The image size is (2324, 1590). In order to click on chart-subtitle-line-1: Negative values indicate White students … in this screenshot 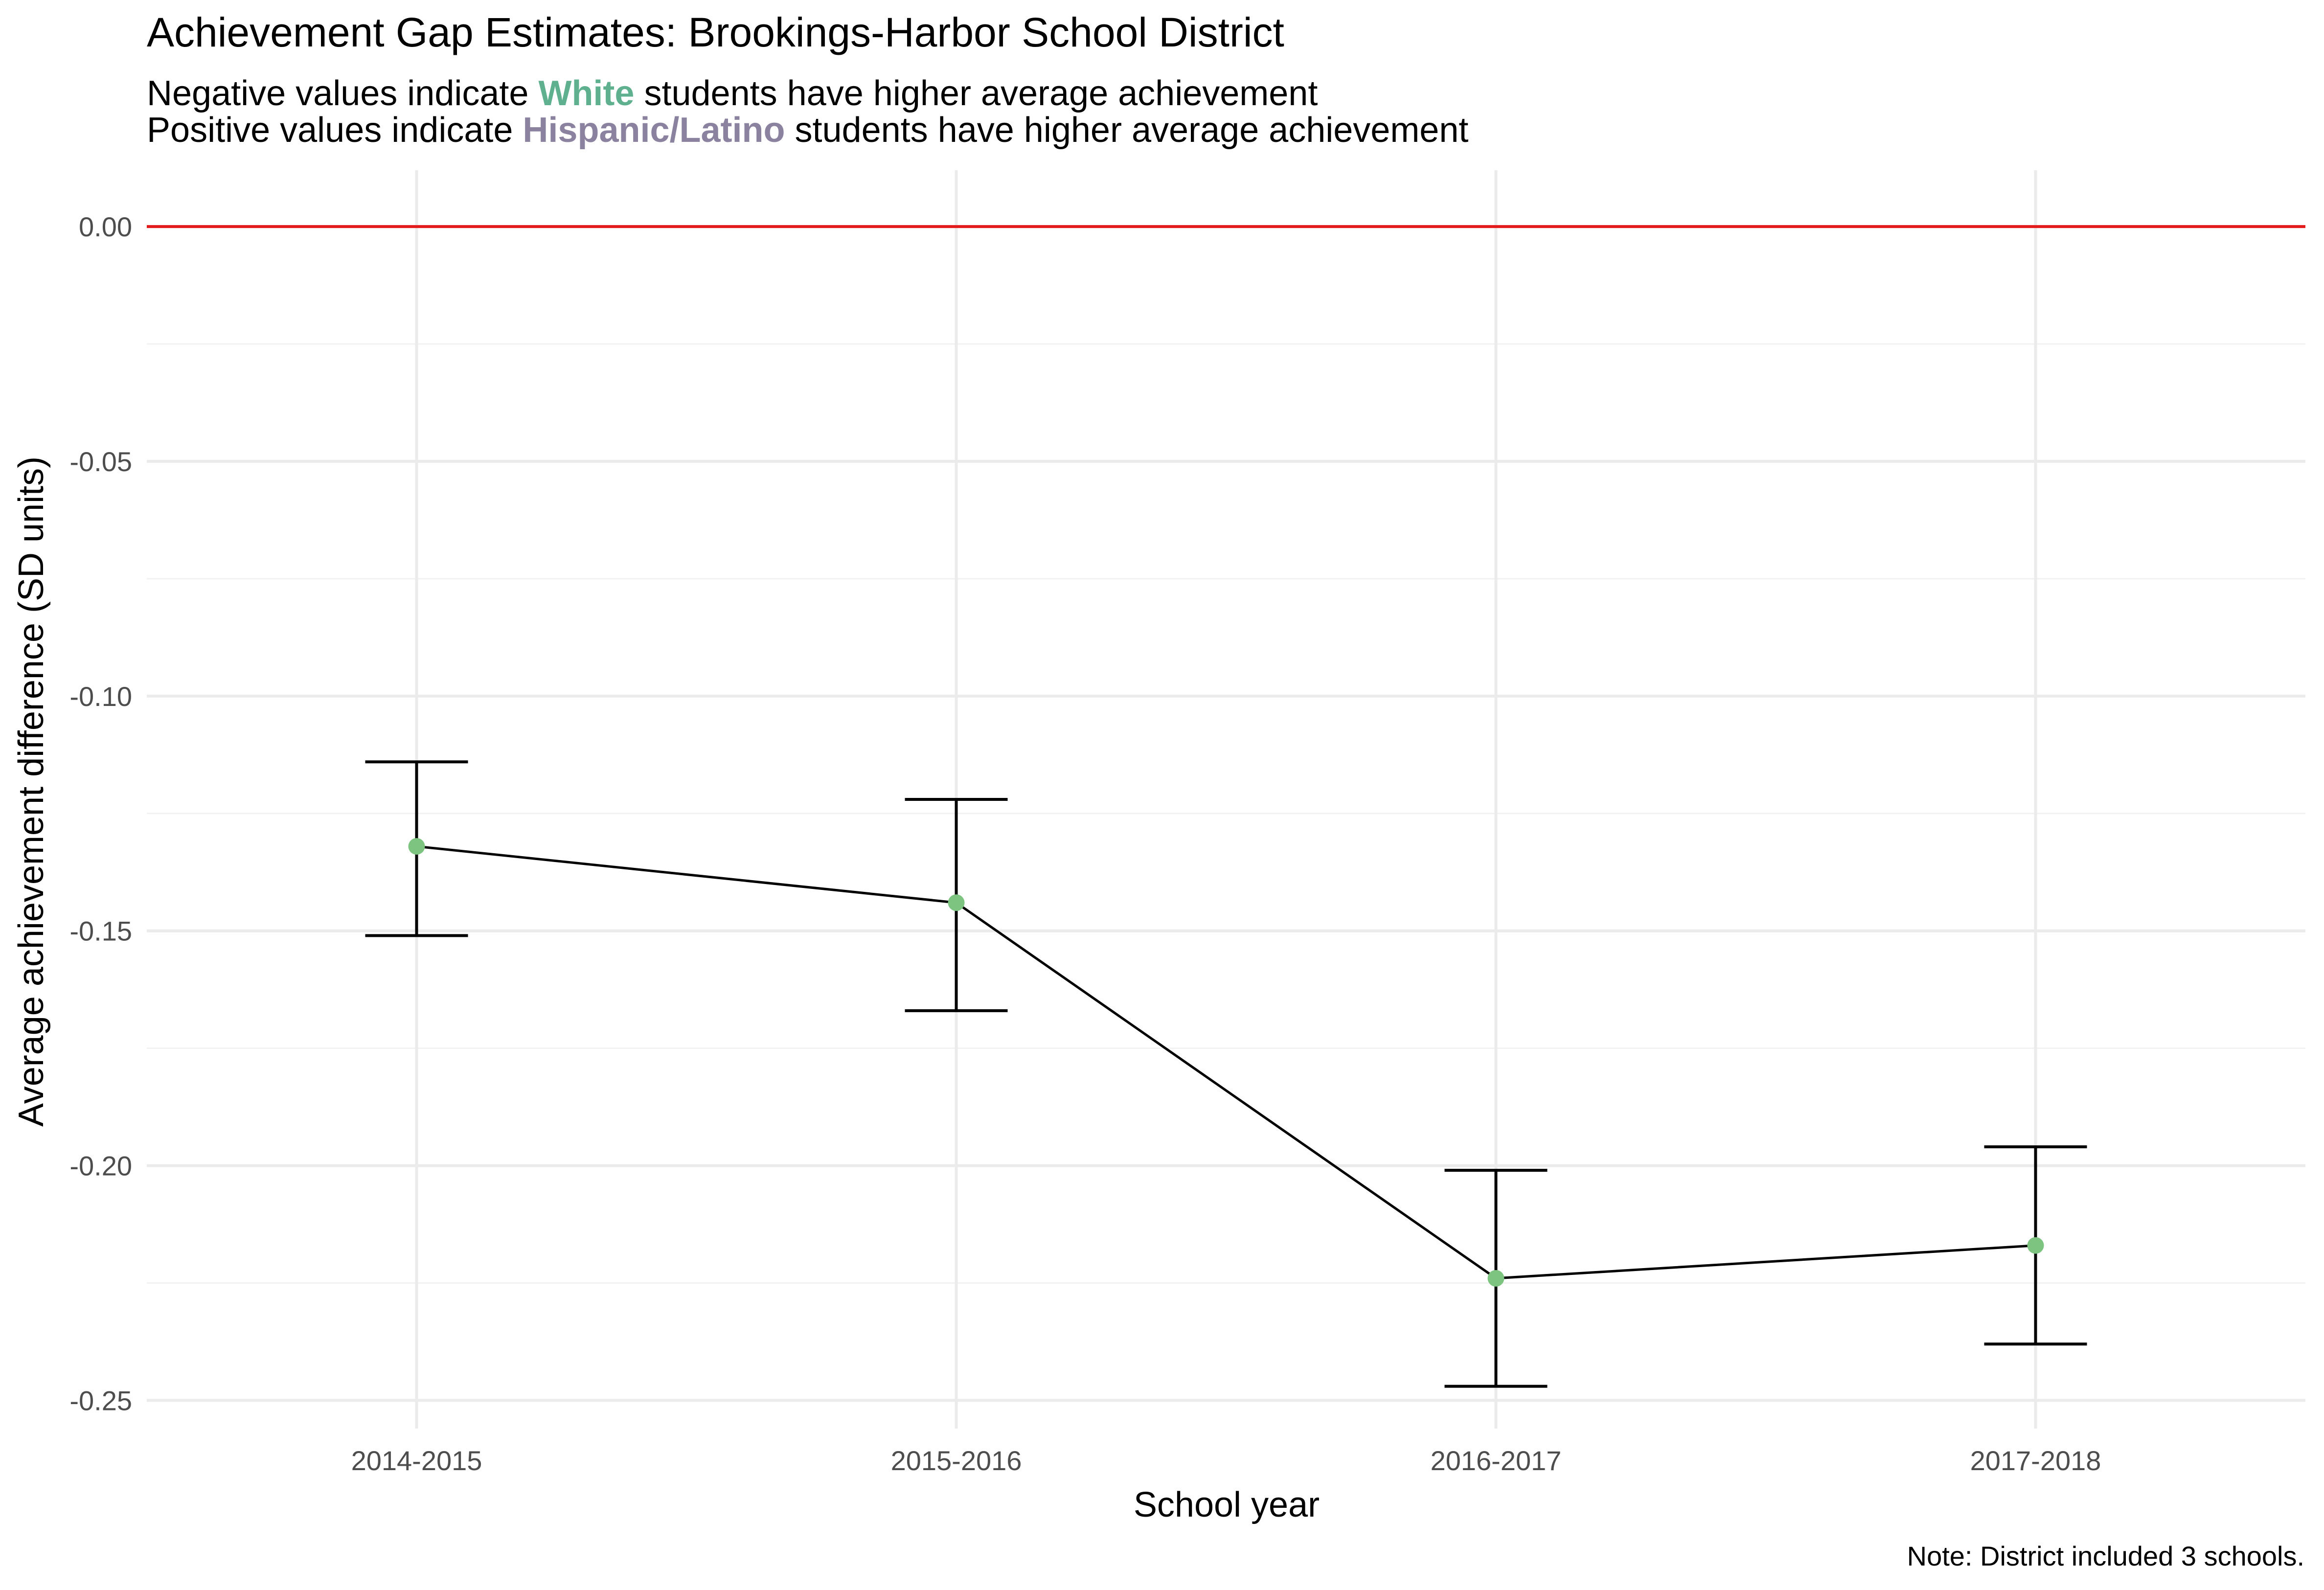, I will do `click(732, 94)`.